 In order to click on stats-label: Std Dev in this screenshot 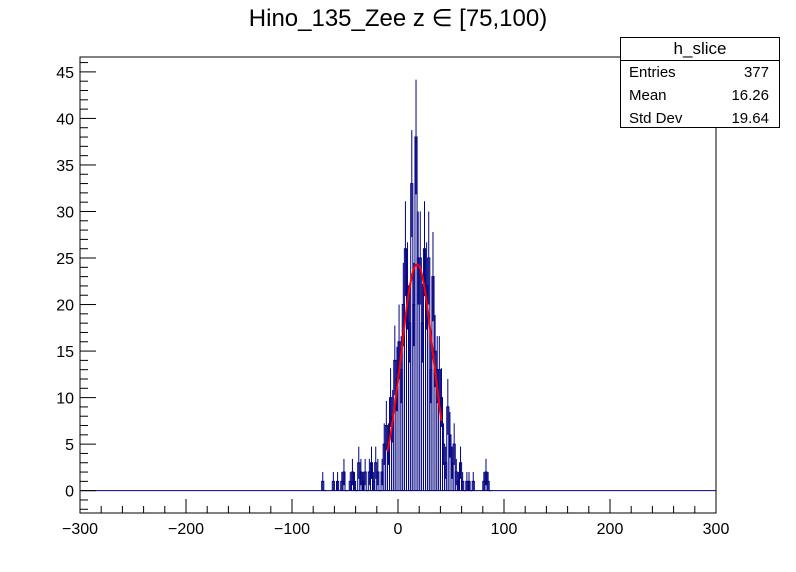, I will do `click(656, 118)`.